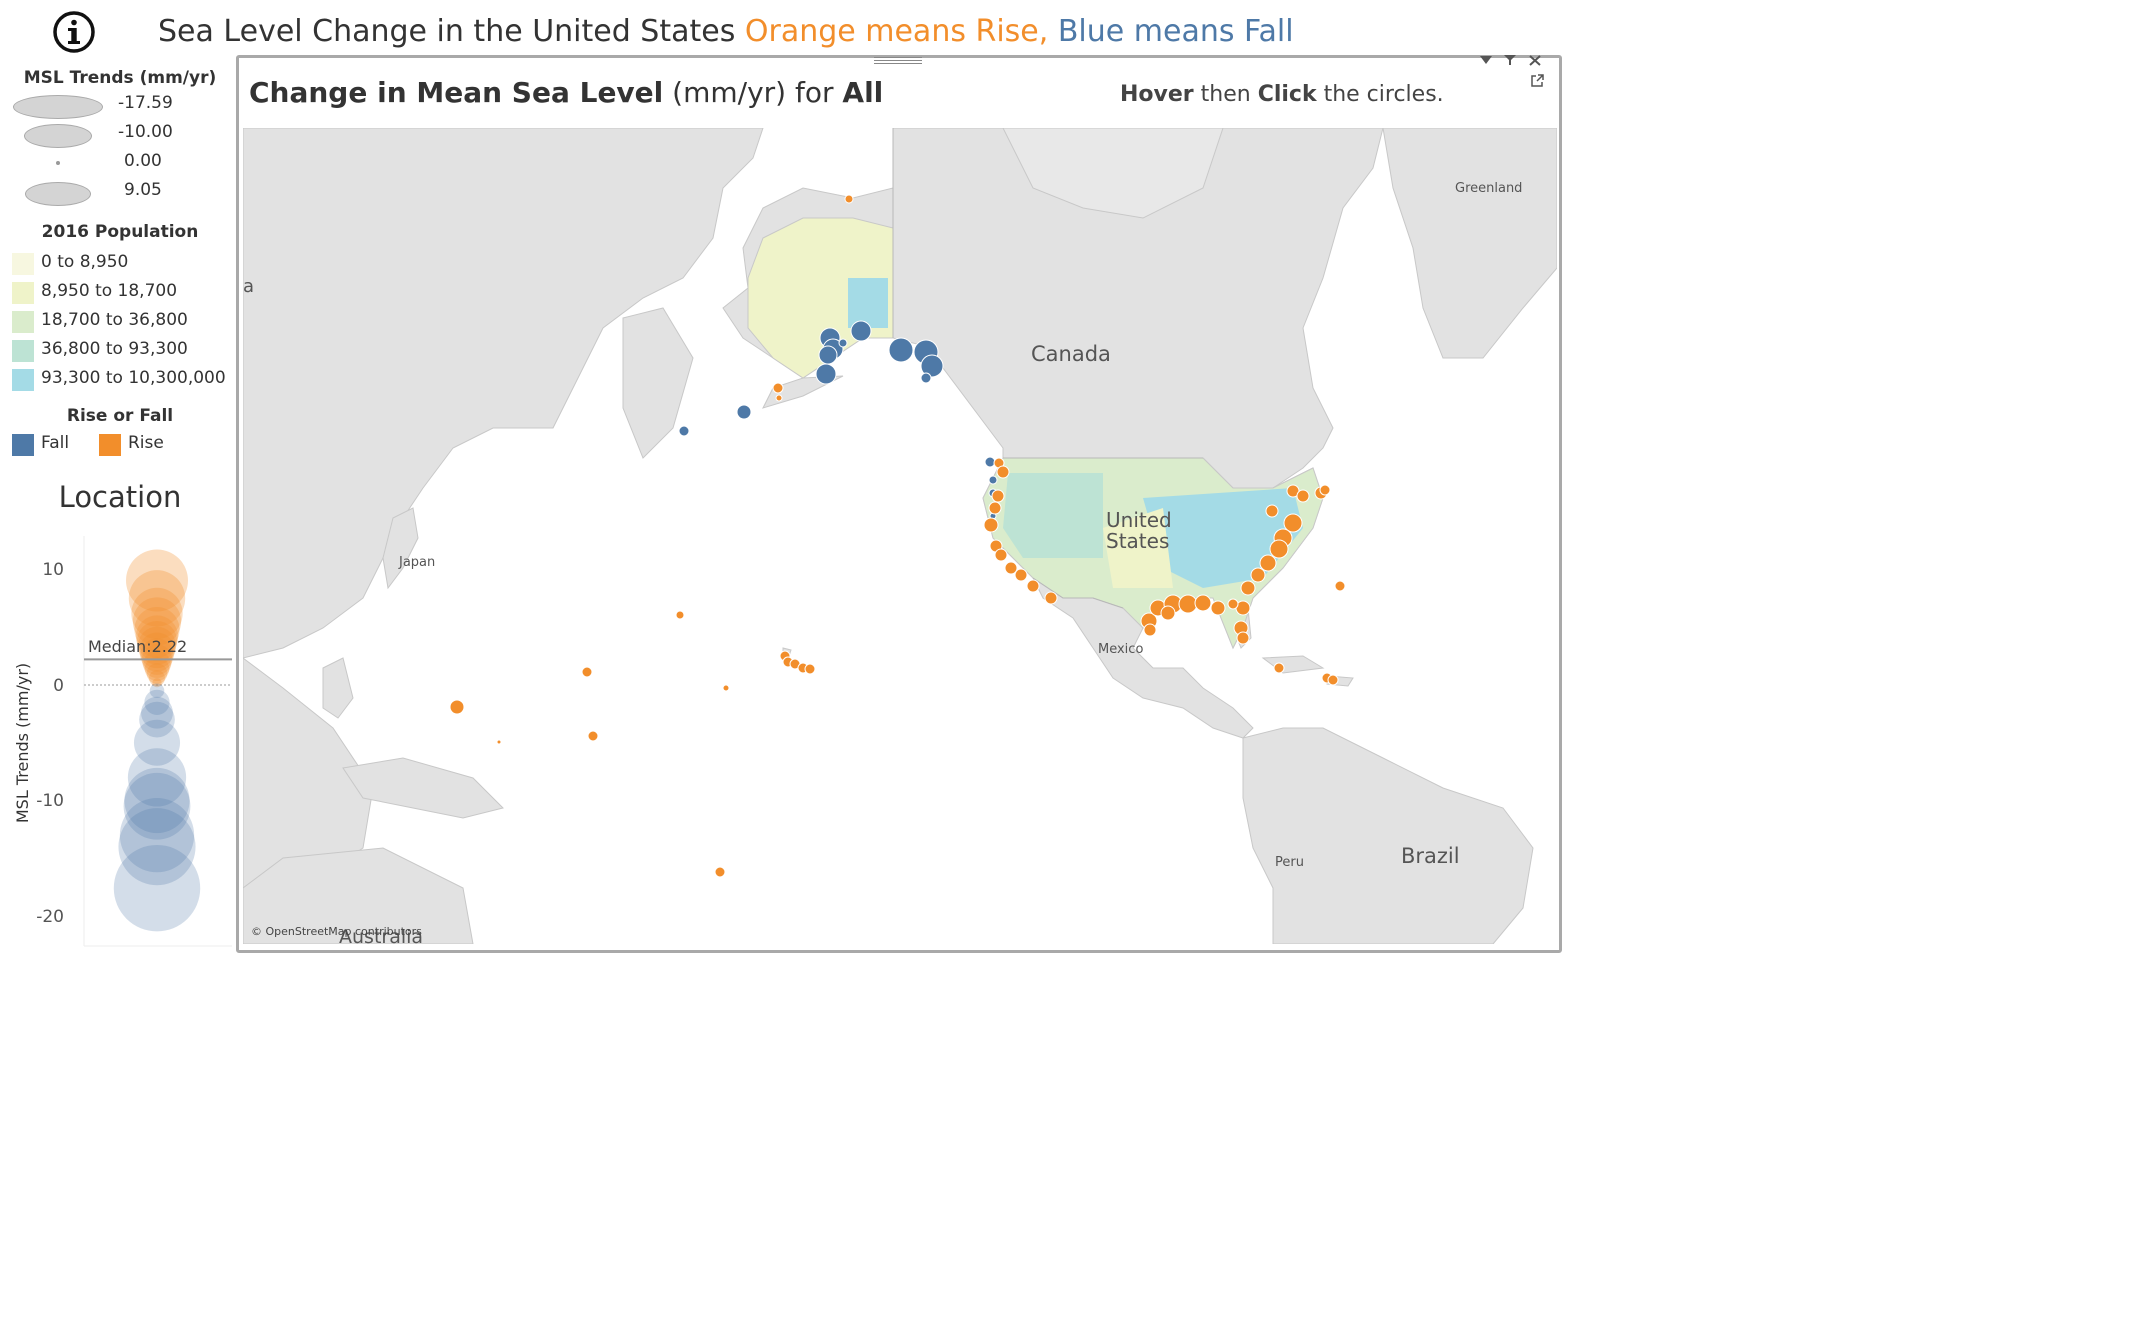 The width and height of the screenshot is (2156, 1318). What do you see at coordinates (1537, 81) in the screenshot?
I see `popout-icon` at bounding box center [1537, 81].